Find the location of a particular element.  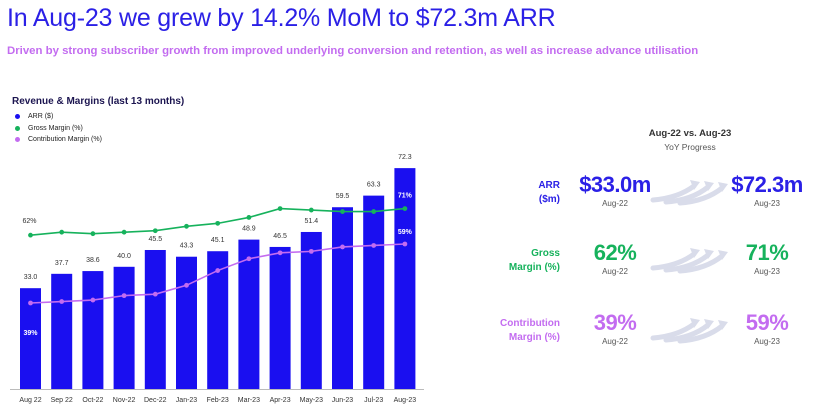

contribution-margin-first-label: 39% is located at coordinates (30, 333).